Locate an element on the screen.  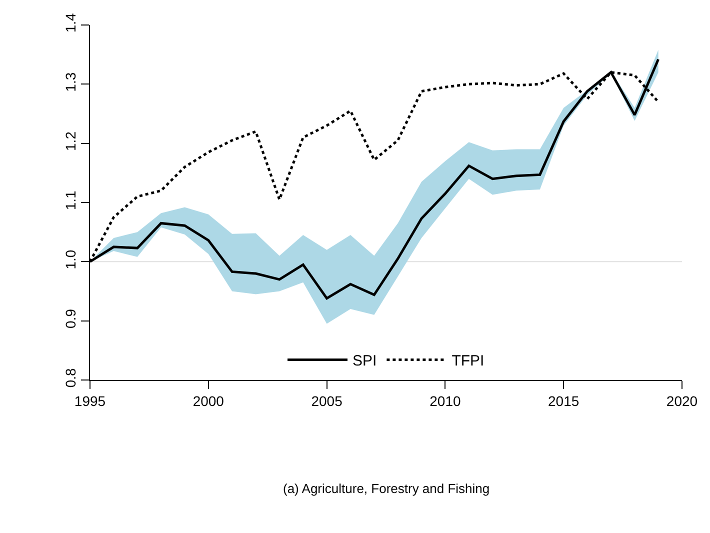
y-tick-label: 1.4 is located at coordinates (70, 22).